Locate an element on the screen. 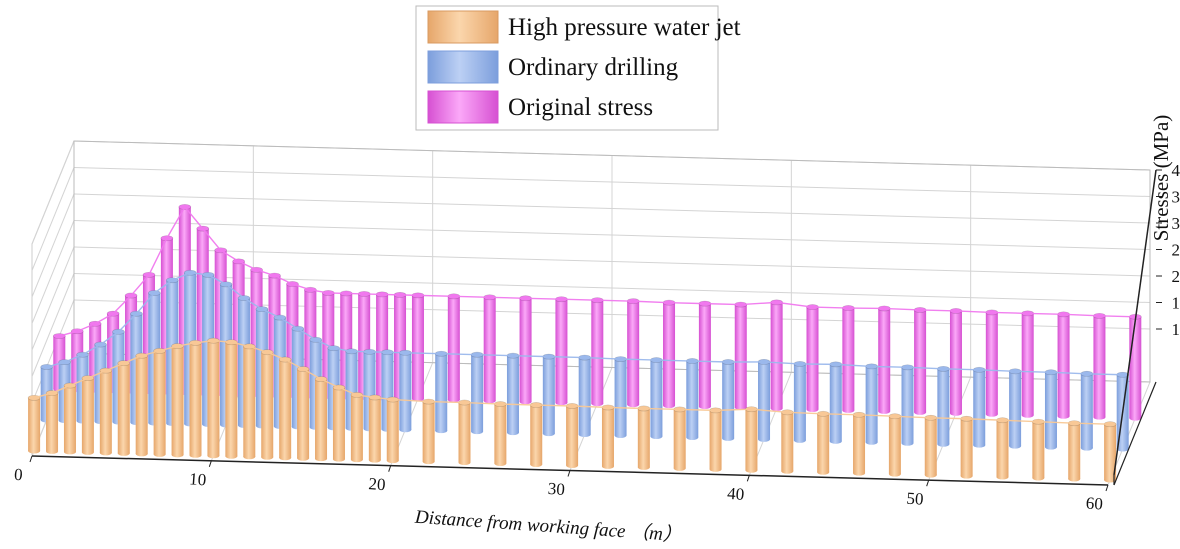  y-tick-label: 25 is located at coordinates (1176, 250).